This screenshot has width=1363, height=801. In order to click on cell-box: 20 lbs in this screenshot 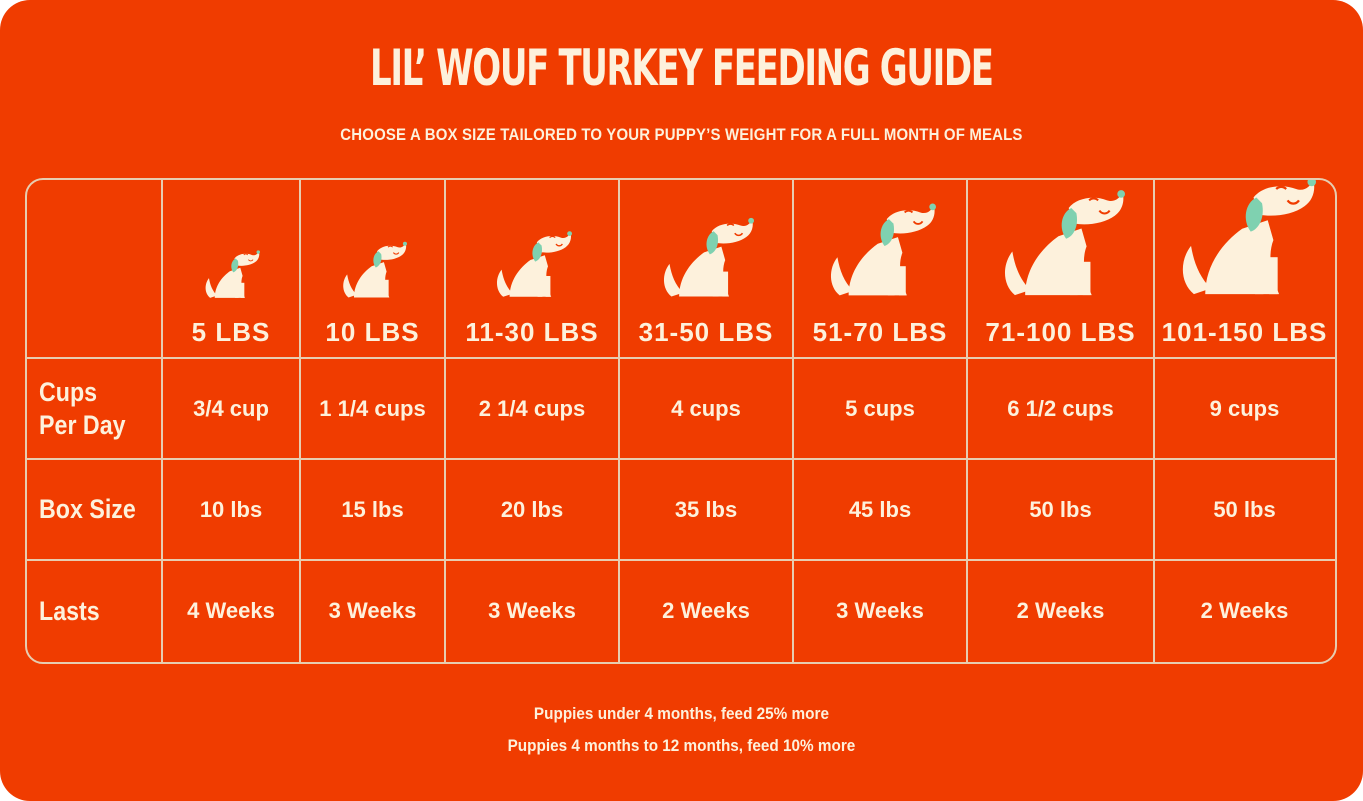, I will do `click(532, 509)`.